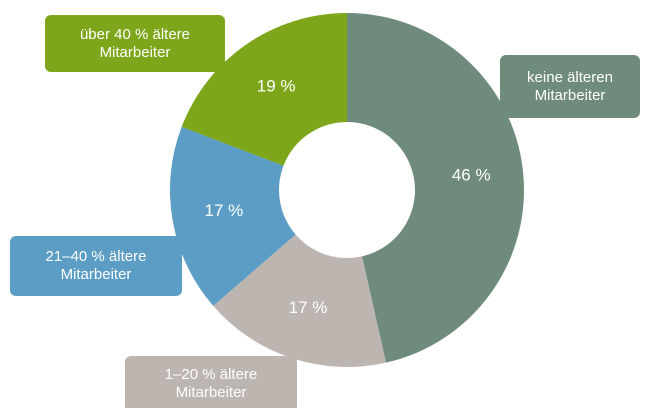  What do you see at coordinates (570, 86) in the screenshot?
I see `category-label: keine älteren Mitarbeiter` at bounding box center [570, 86].